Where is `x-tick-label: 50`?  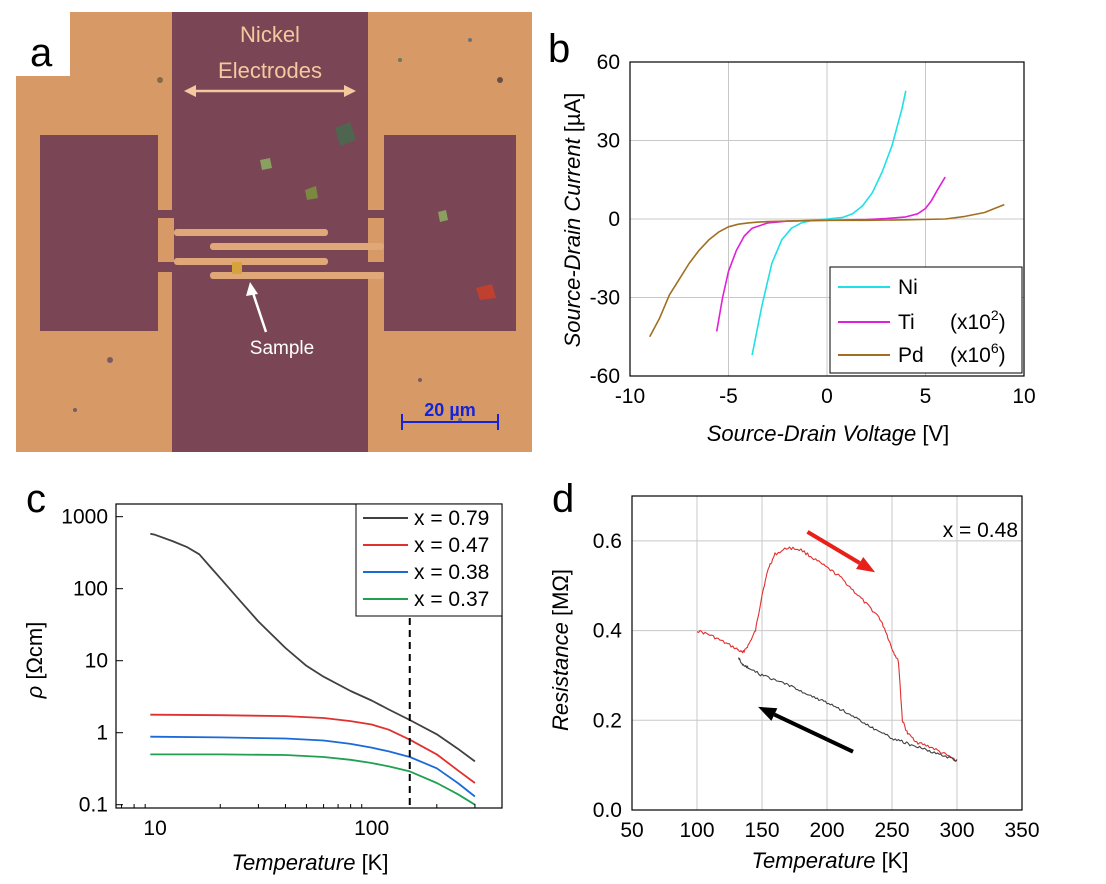 x-tick-label: 50 is located at coordinates (631, 830).